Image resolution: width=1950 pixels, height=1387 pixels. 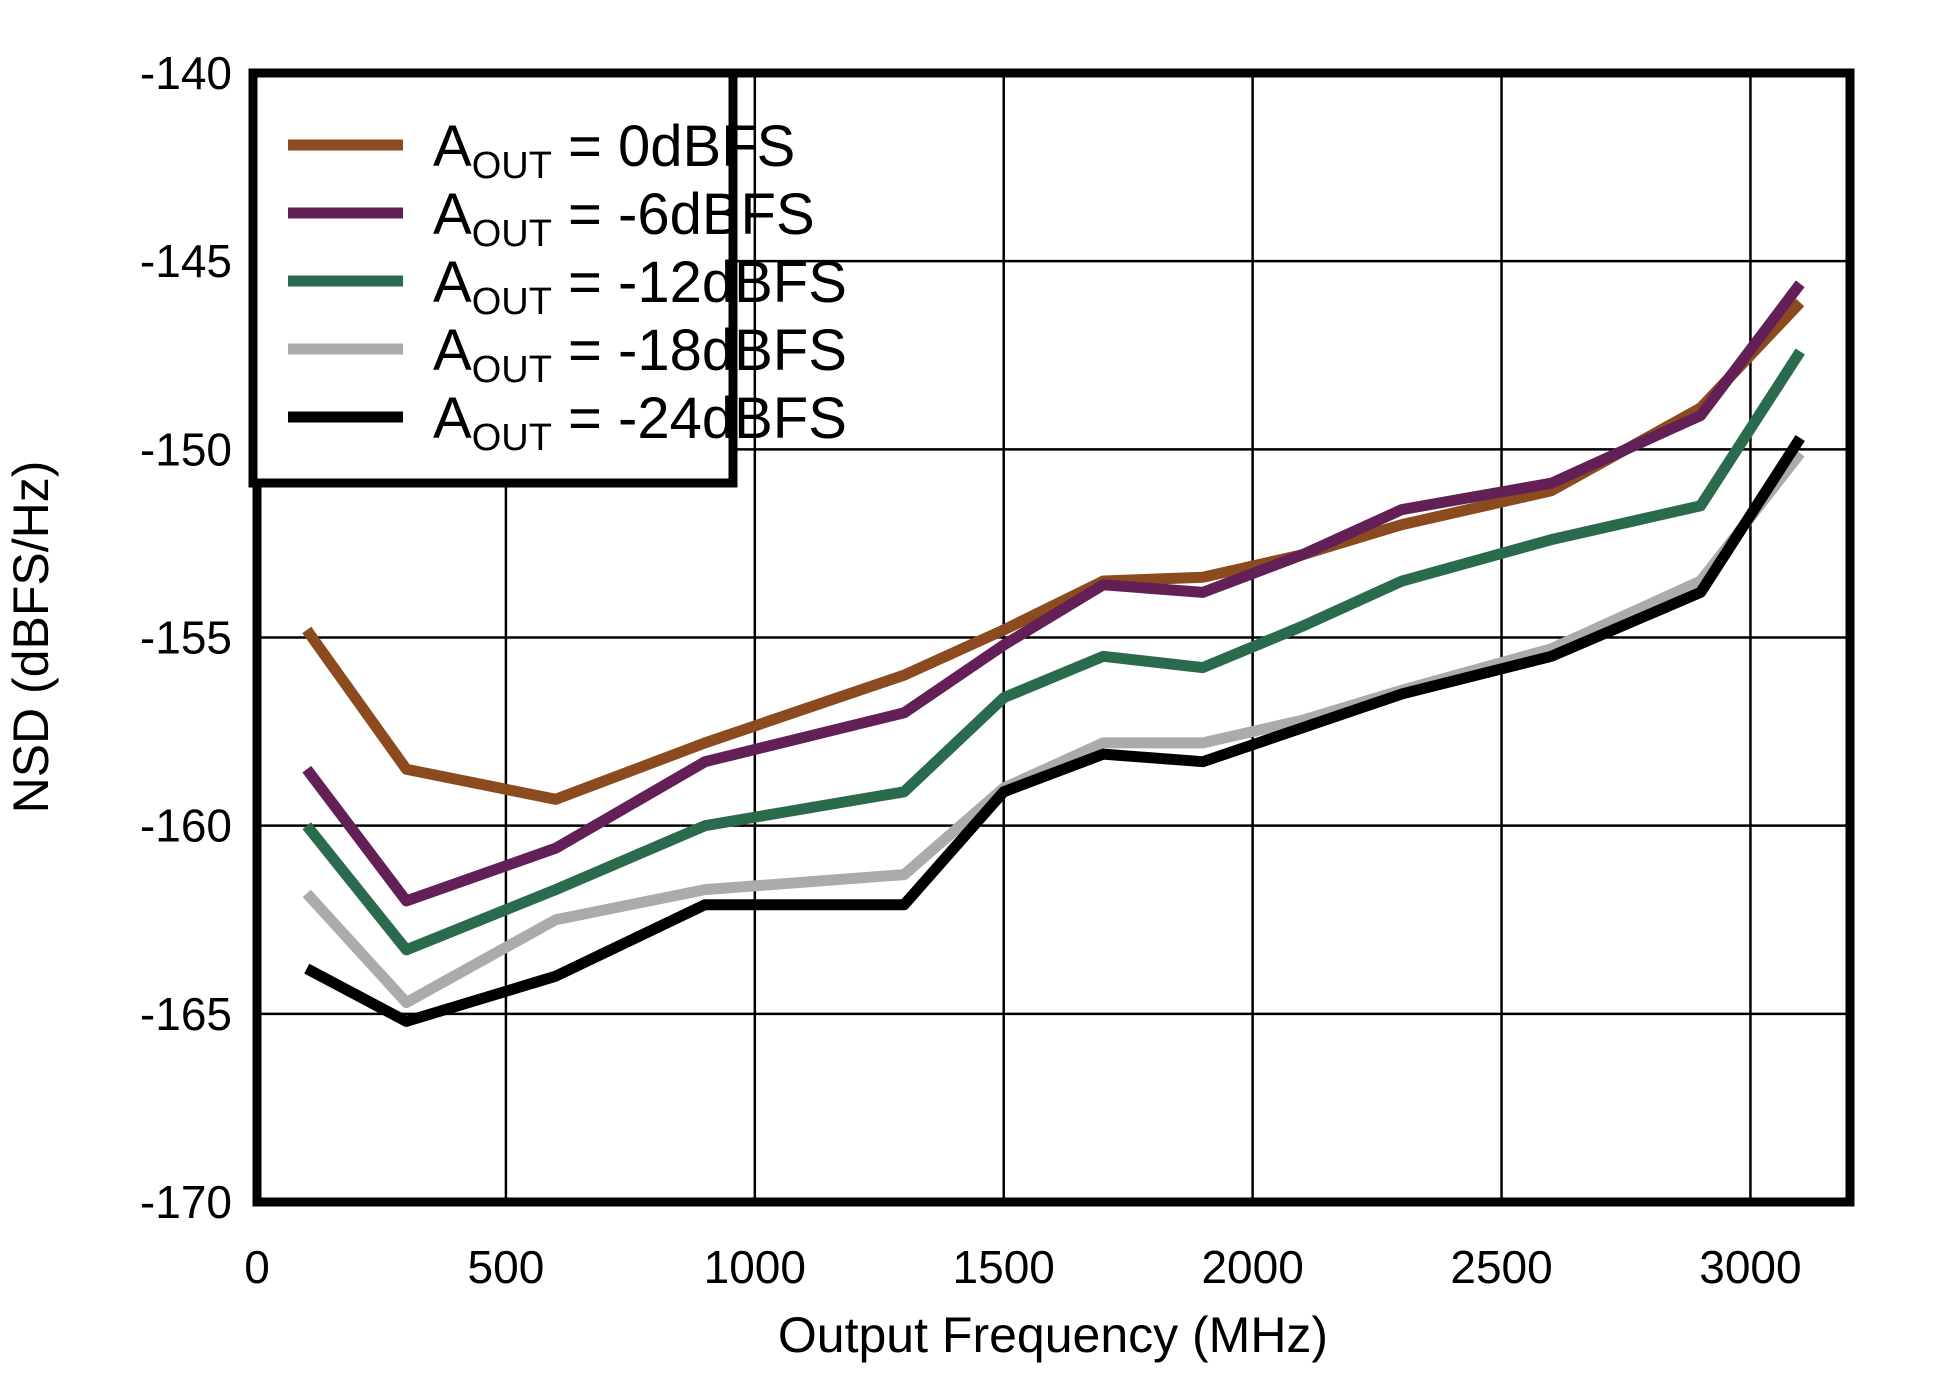 I want to click on x-tick-label: 0, so click(x=257, y=1267).